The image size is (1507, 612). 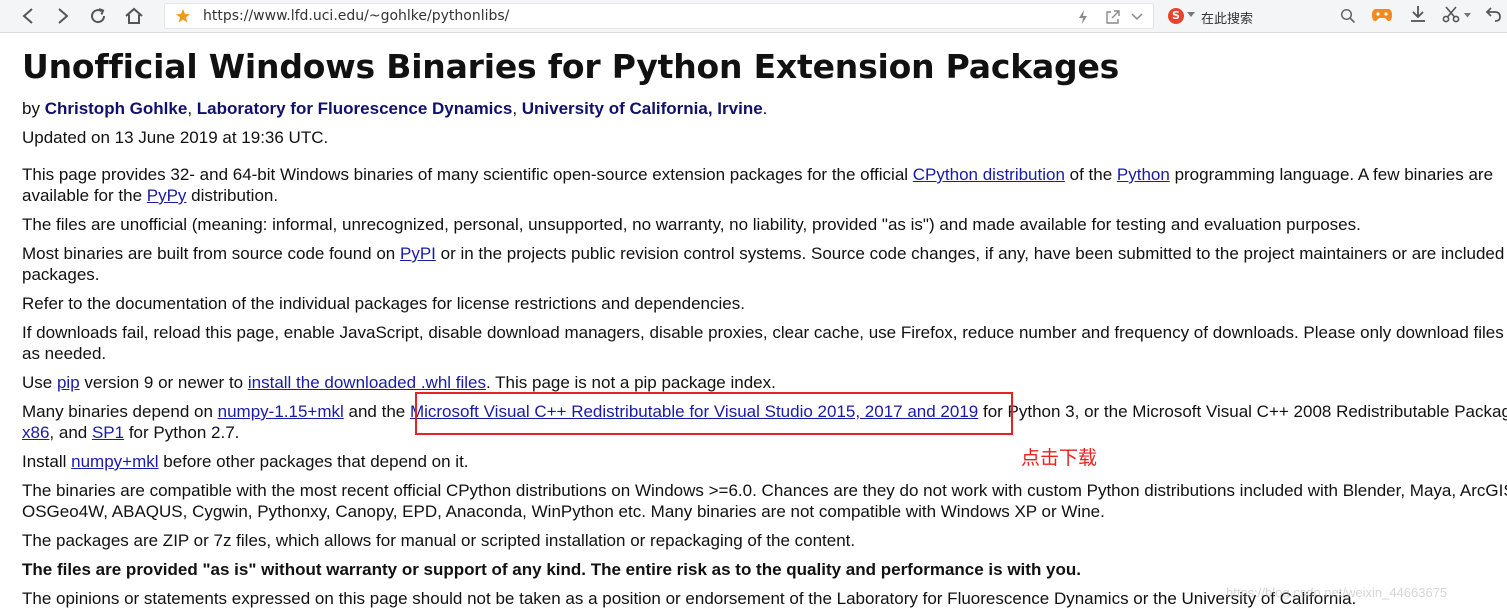 I want to click on forward-button, so click(x=63, y=16).